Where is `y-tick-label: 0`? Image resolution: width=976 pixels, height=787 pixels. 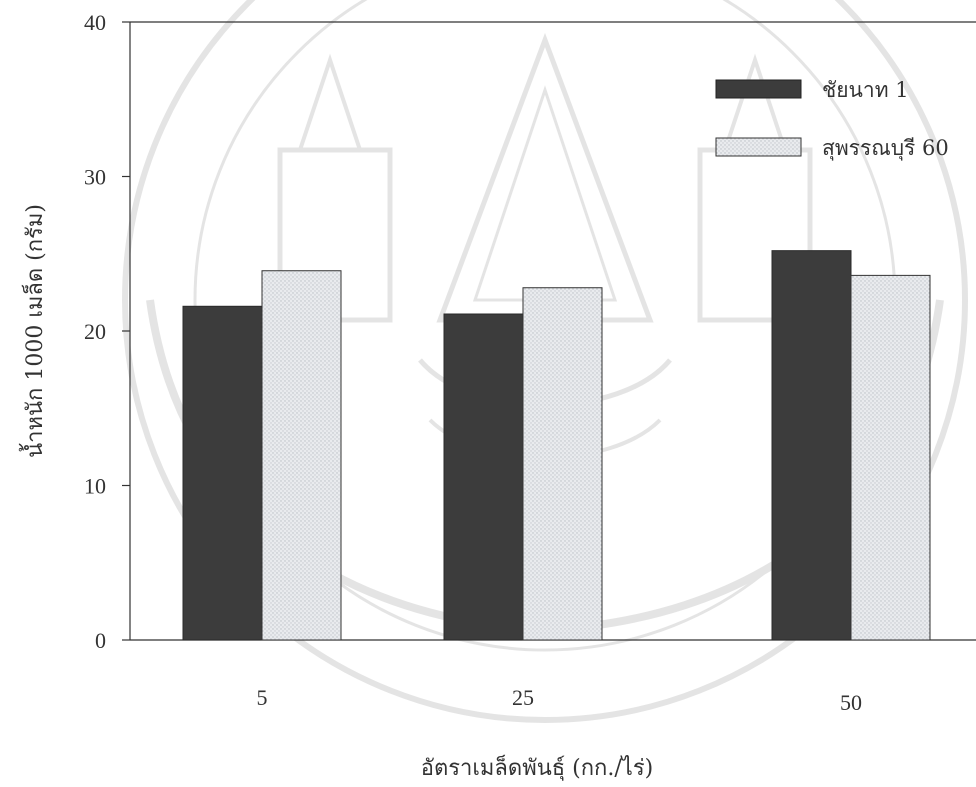 y-tick-label: 0 is located at coordinates (100, 640).